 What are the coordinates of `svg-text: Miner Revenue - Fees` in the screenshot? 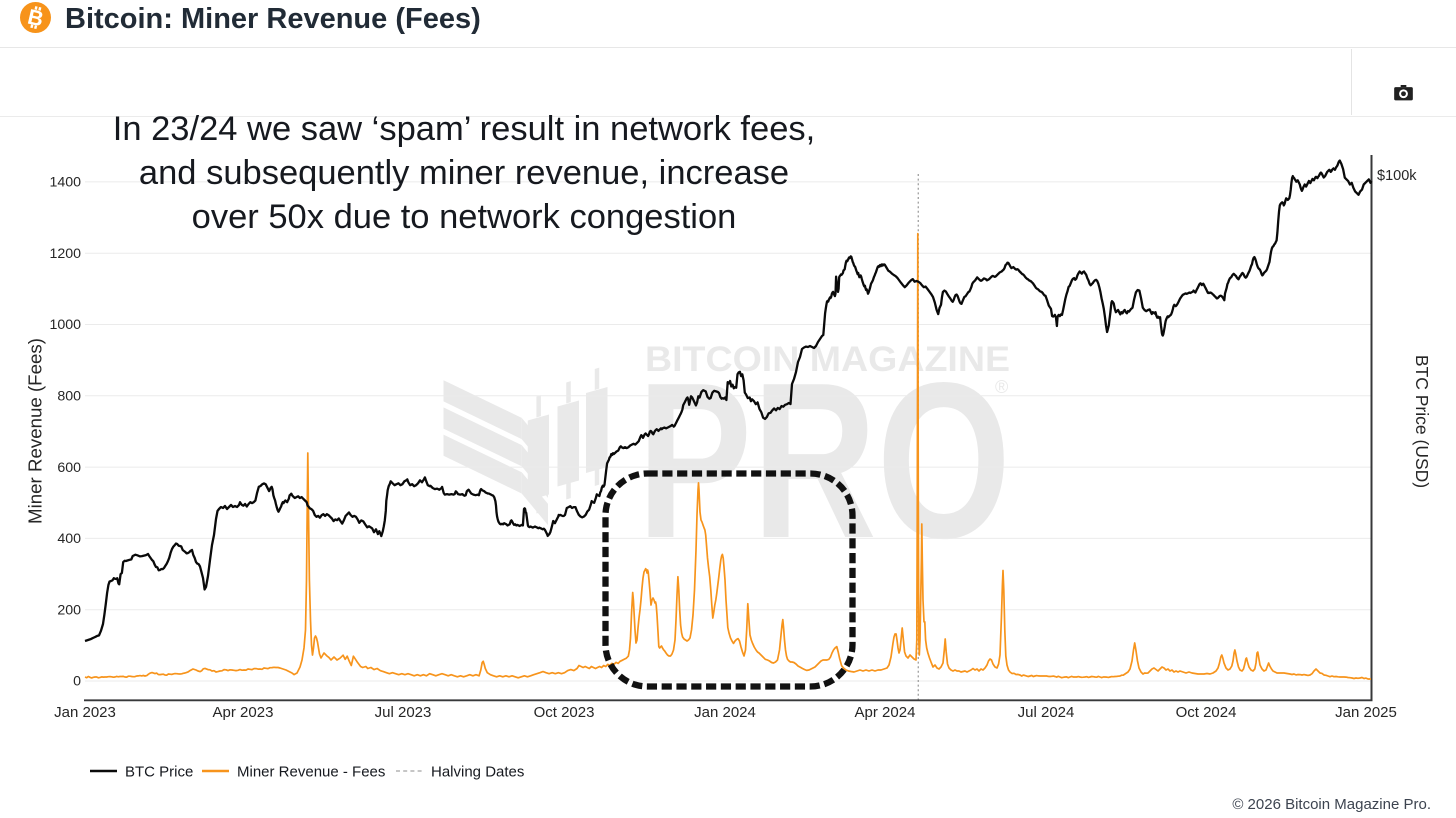 It's located at (311, 772).